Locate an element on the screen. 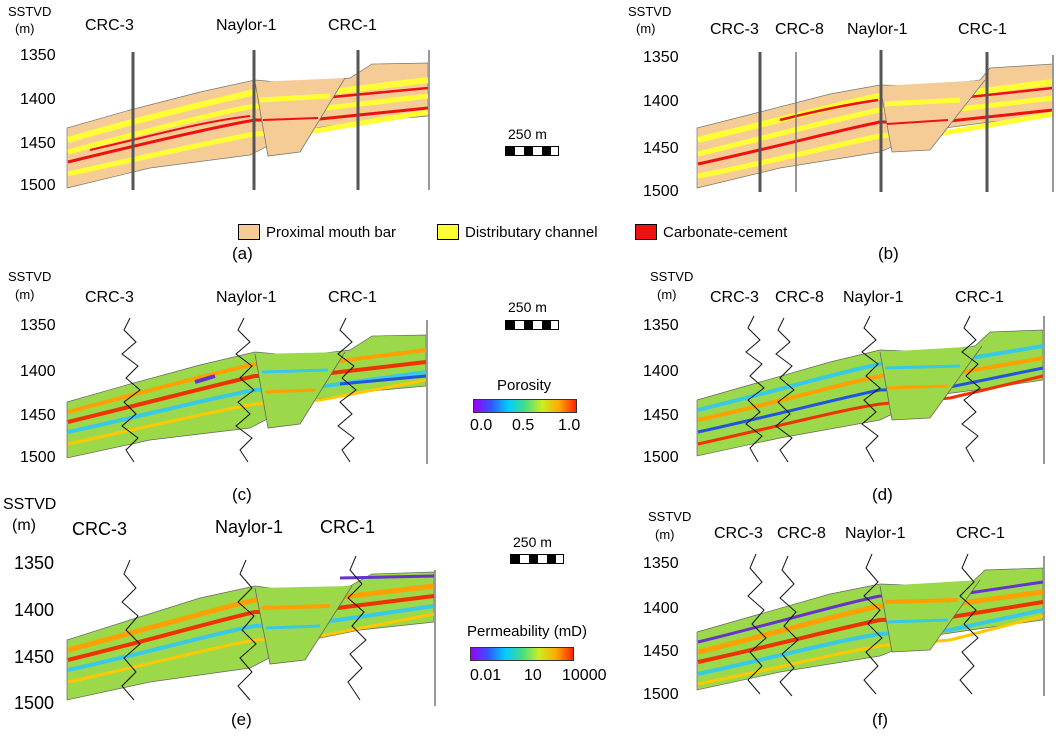  colorbar-tick: 0.5 is located at coordinates (523, 425).